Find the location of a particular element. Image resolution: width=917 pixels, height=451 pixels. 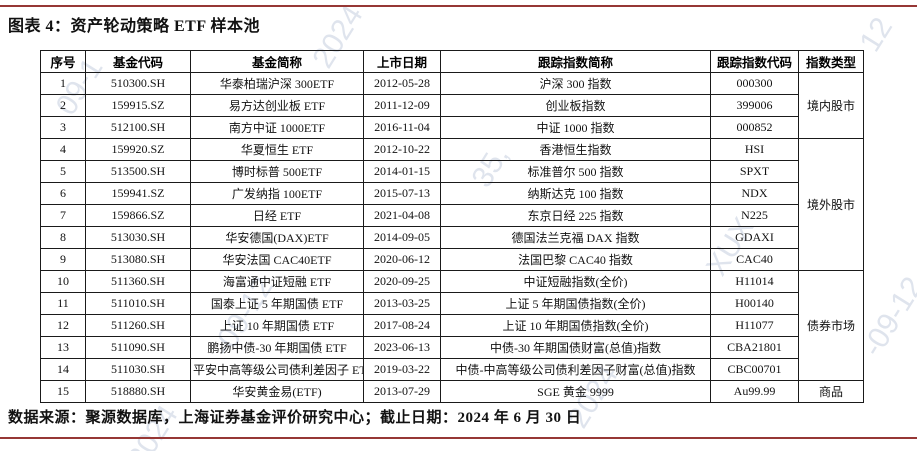

fund-name-cell: 日经 ETF is located at coordinates (277, 215).